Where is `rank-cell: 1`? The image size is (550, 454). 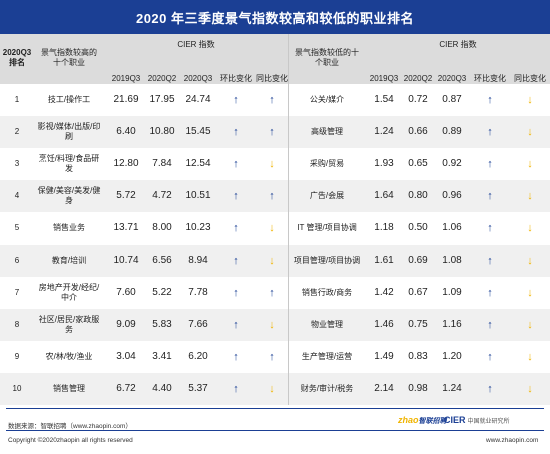
rank-cell: 1 is located at coordinates (17, 100).